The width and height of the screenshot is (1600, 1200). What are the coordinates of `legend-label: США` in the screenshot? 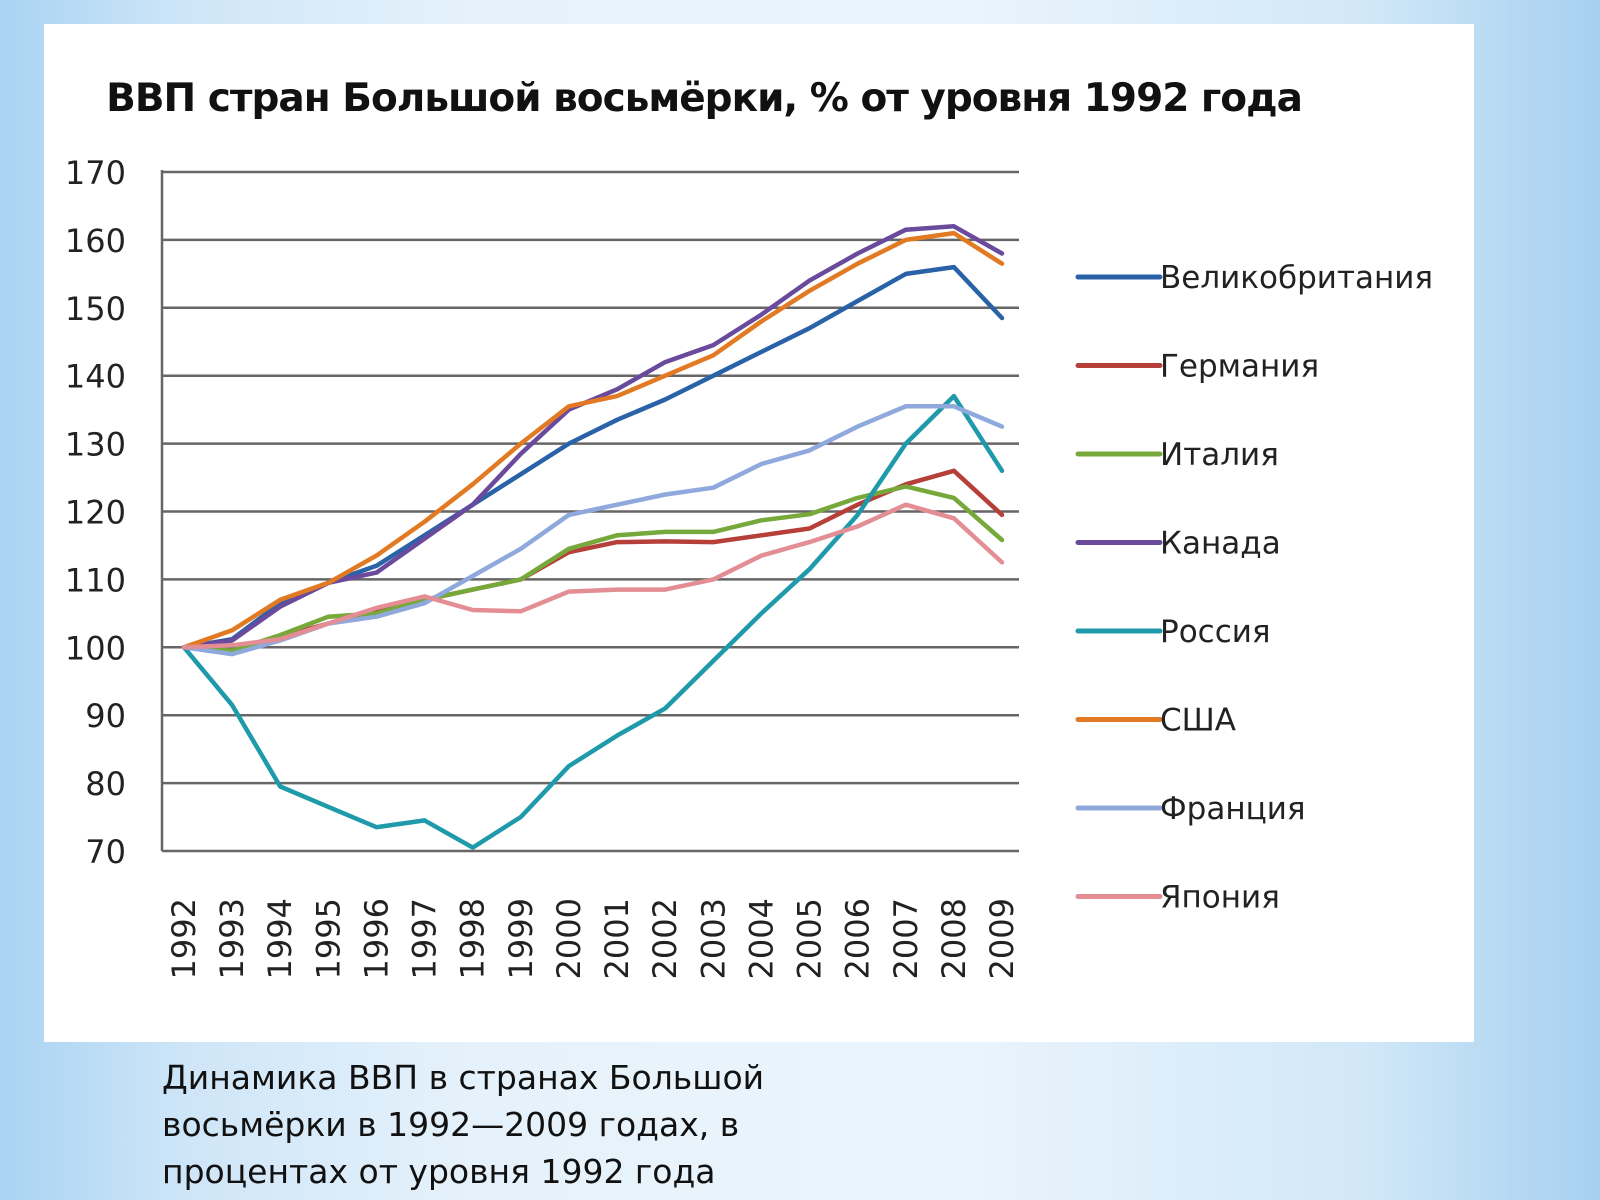 It's located at (1198, 721).